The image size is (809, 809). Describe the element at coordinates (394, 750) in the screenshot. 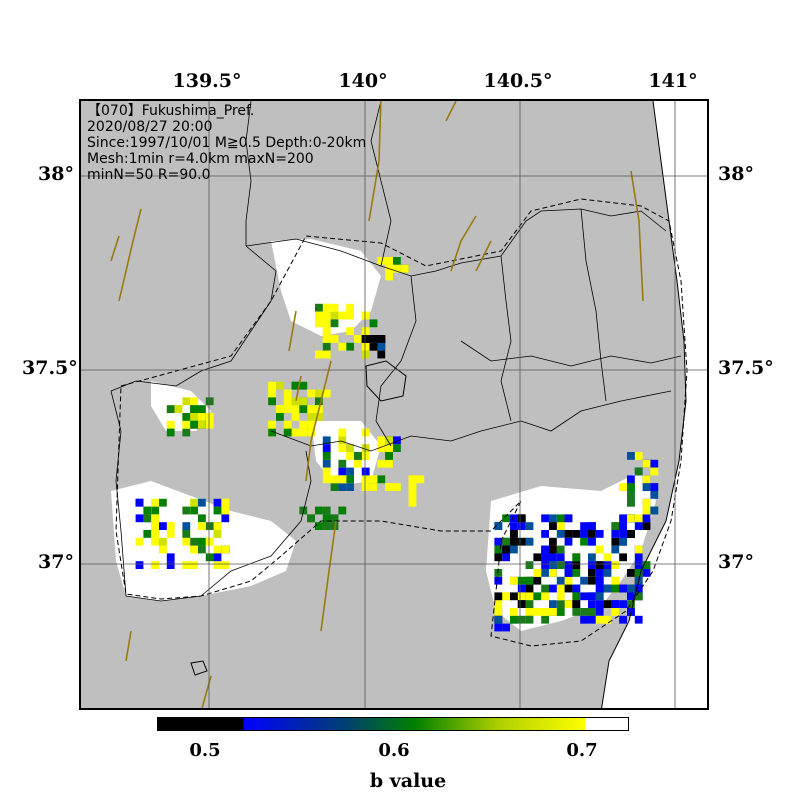

I see `colorbar-tick-0-6: 0.6` at that location.